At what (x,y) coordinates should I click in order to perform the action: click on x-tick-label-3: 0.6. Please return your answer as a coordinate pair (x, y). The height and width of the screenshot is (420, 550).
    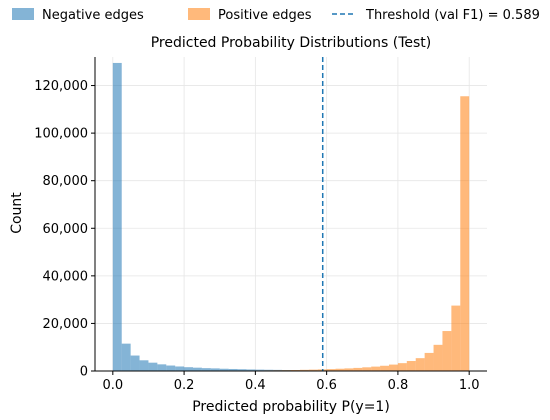
    Looking at the image, I should click on (326, 385).